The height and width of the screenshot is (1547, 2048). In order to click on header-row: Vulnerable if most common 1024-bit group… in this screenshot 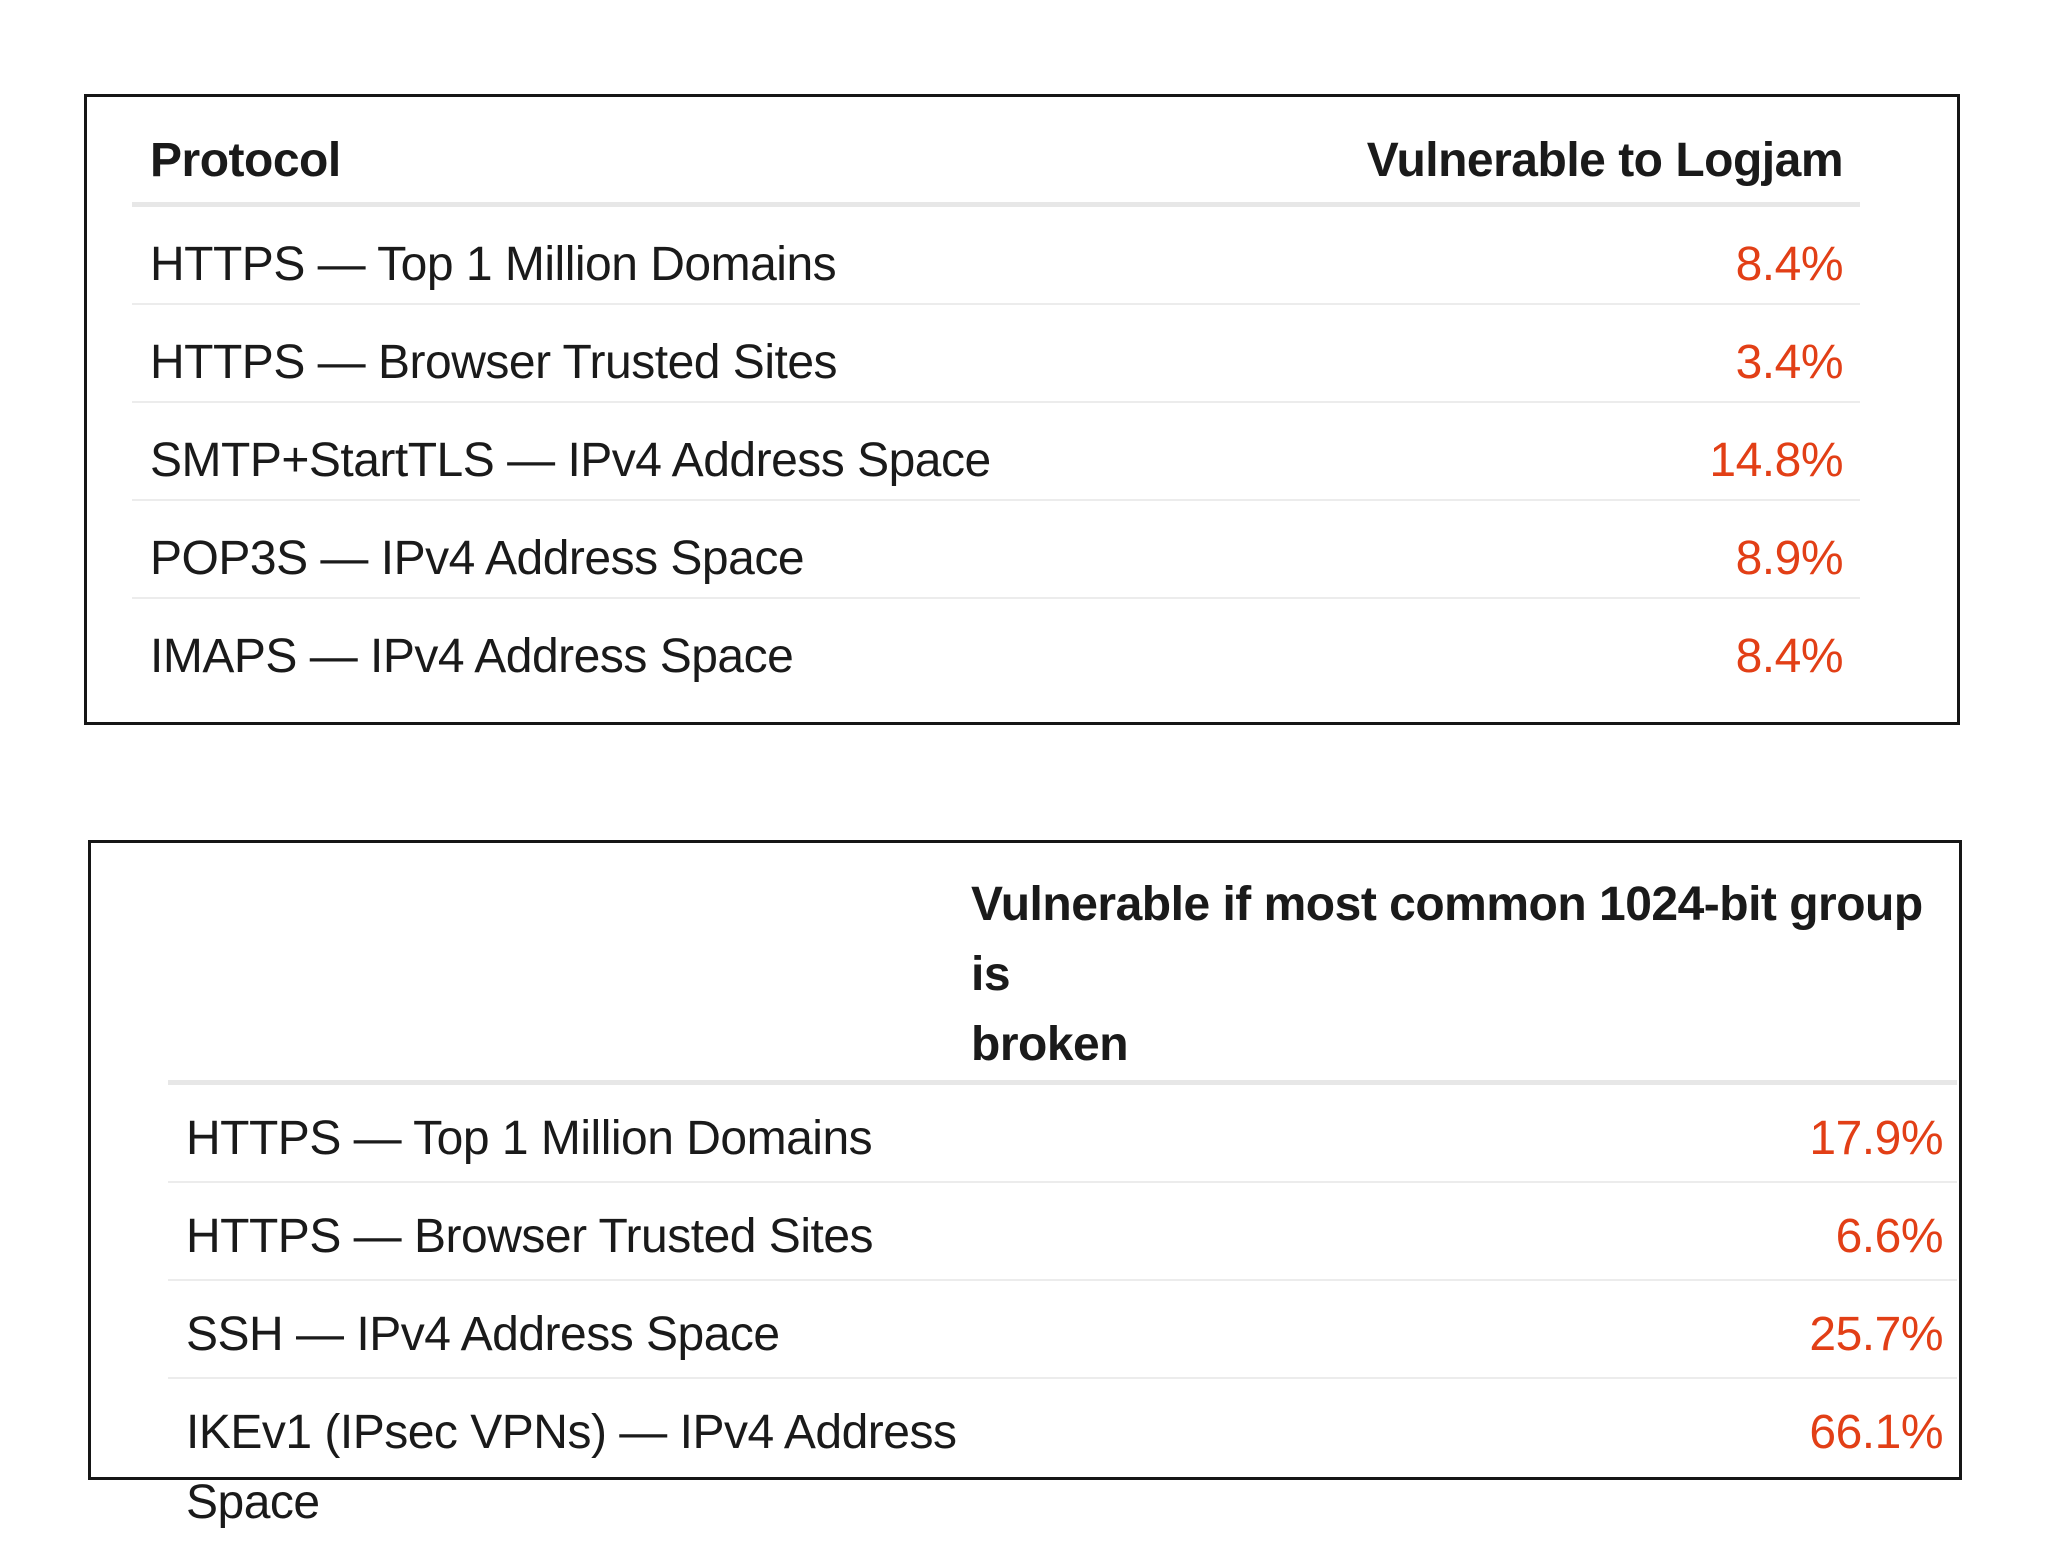, I will do `click(1062, 963)`.